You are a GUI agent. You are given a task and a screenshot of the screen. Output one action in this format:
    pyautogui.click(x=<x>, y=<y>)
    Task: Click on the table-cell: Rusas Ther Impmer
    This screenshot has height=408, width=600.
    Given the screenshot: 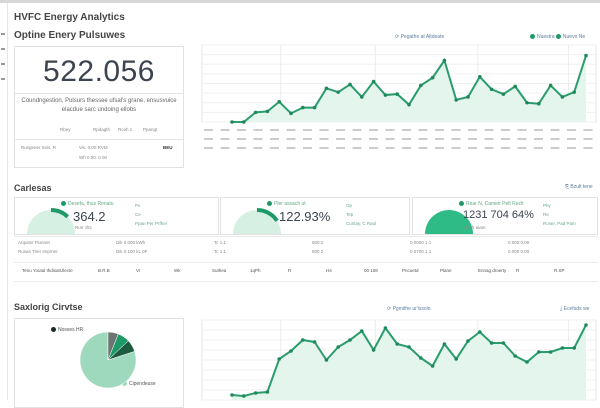 What is the action you would take?
    pyautogui.click(x=38, y=251)
    